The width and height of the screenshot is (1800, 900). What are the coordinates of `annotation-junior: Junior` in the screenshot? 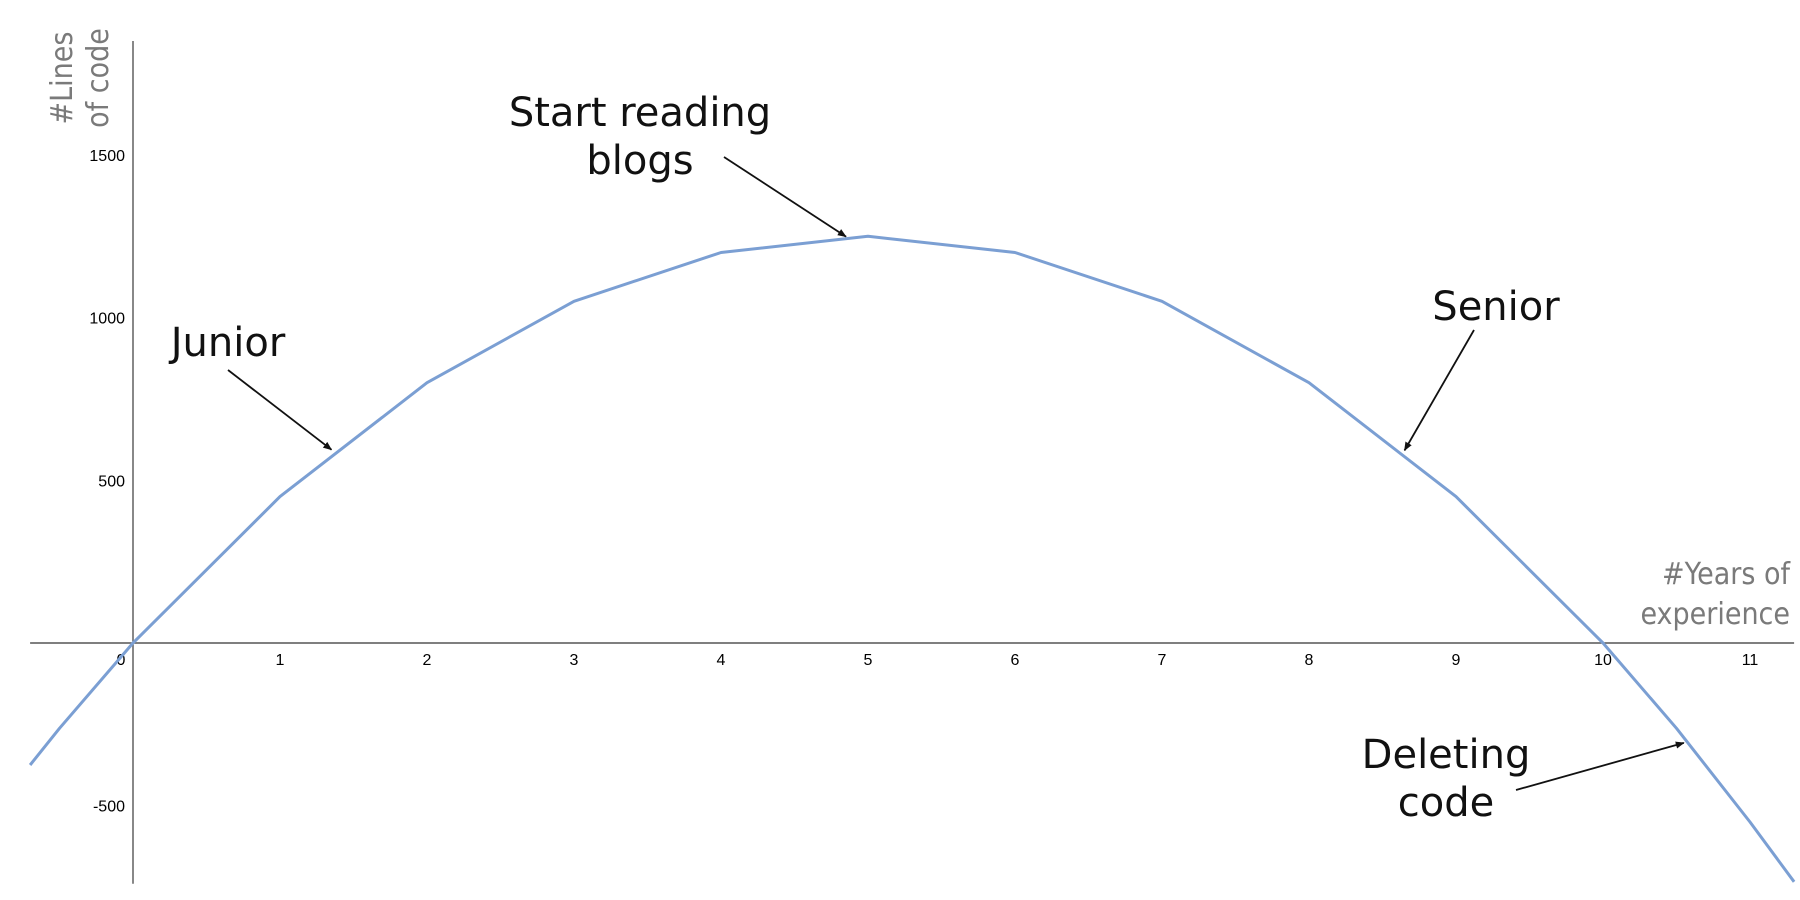 It's located at (250, 385).